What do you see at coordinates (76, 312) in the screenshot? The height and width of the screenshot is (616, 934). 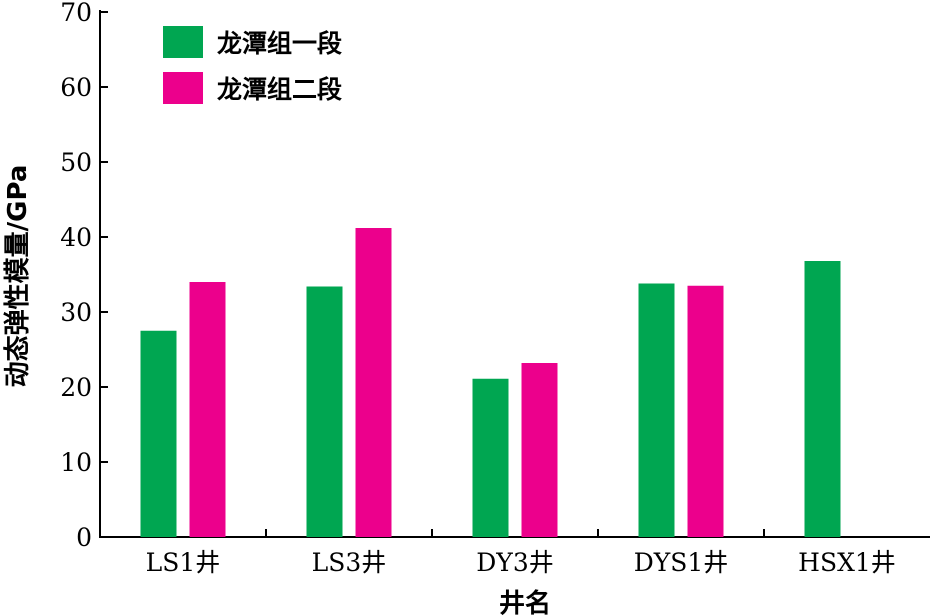 I see `y-tick-label: 30` at bounding box center [76, 312].